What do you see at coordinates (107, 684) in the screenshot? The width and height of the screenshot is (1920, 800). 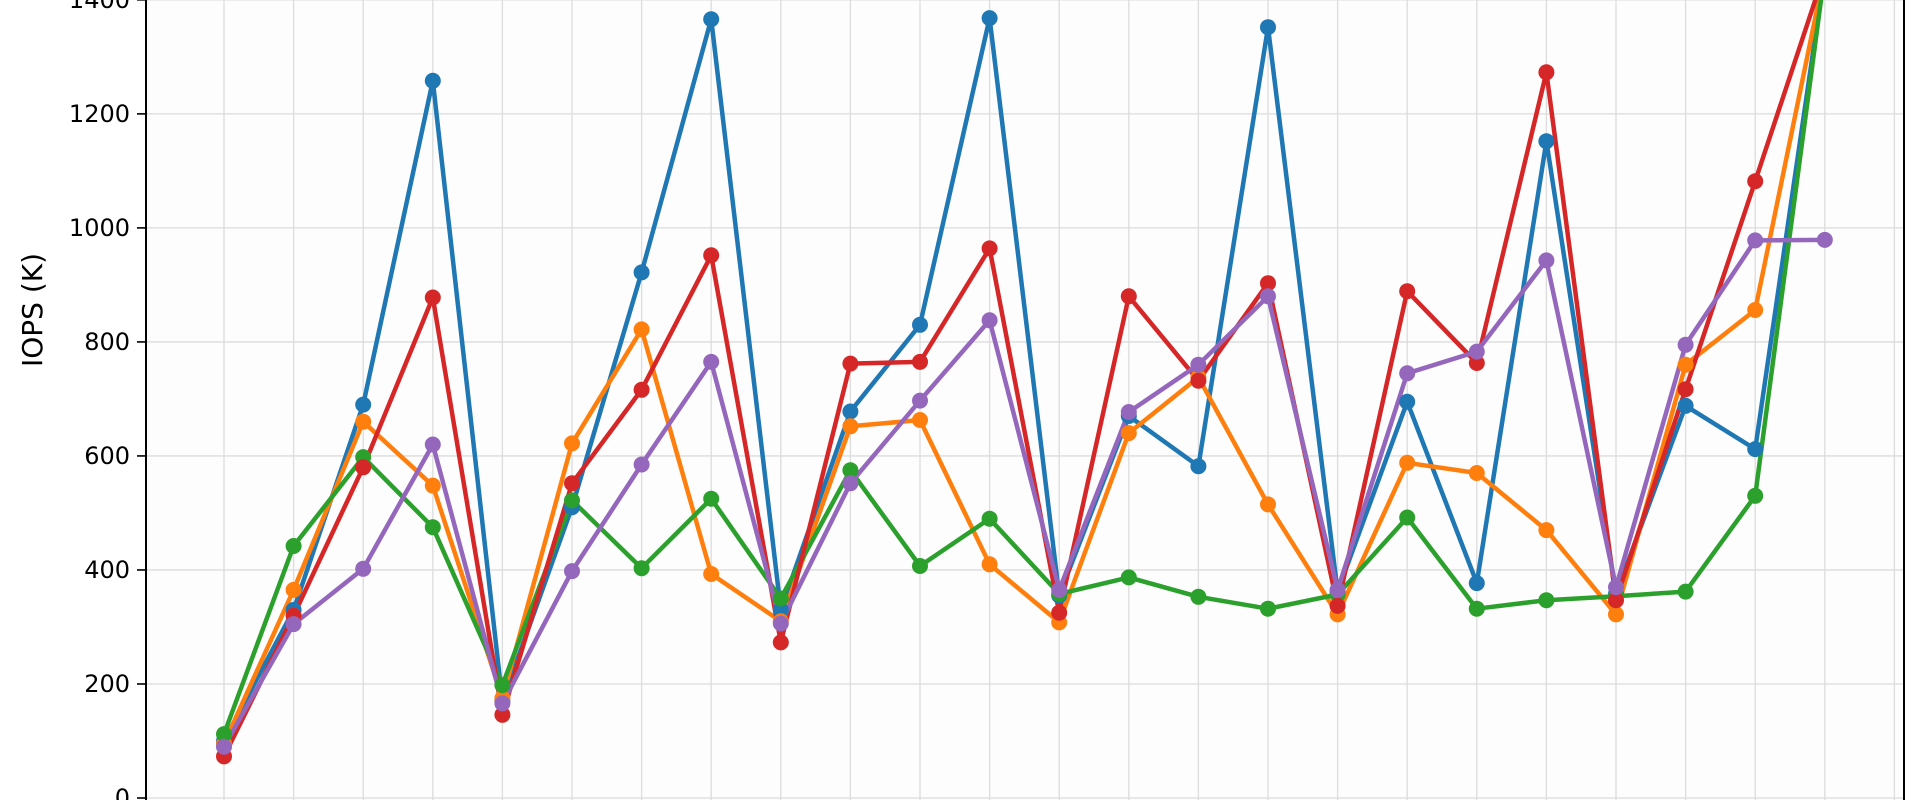 I see `y-tick-label: 200` at bounding box center [107, 684].